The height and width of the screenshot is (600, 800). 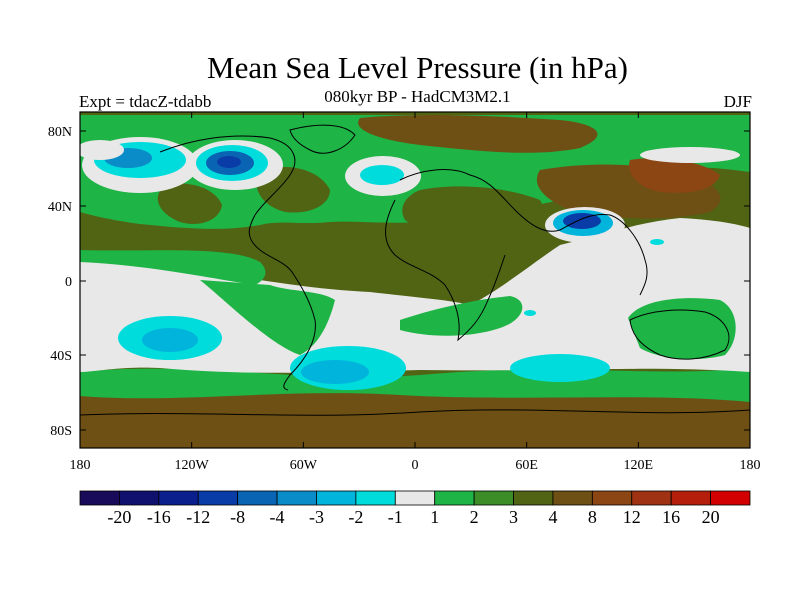 I want to click on brown-arctic, so click(x=478, y=133).